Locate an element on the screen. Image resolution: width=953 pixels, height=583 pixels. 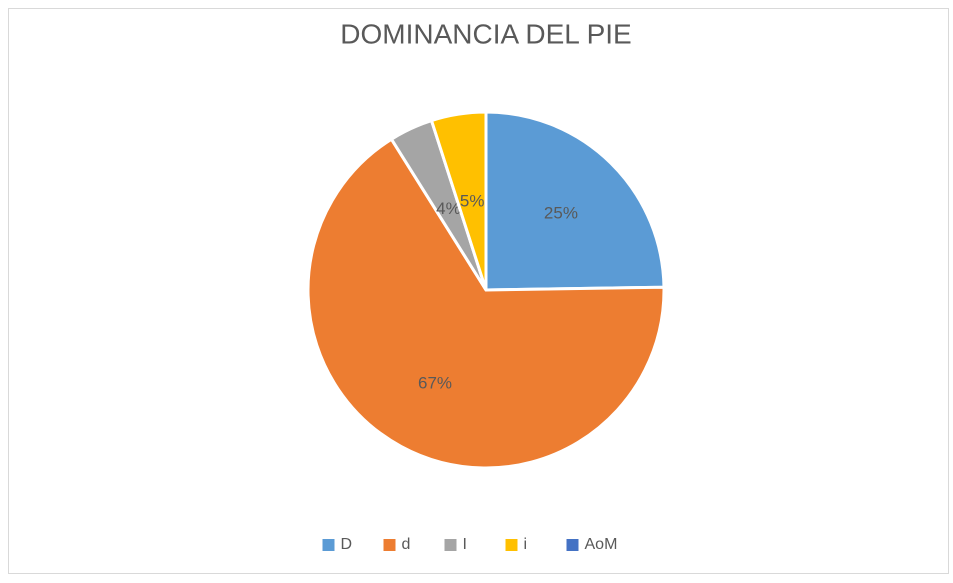
legend-label: I is located at coordinates (465, 544).